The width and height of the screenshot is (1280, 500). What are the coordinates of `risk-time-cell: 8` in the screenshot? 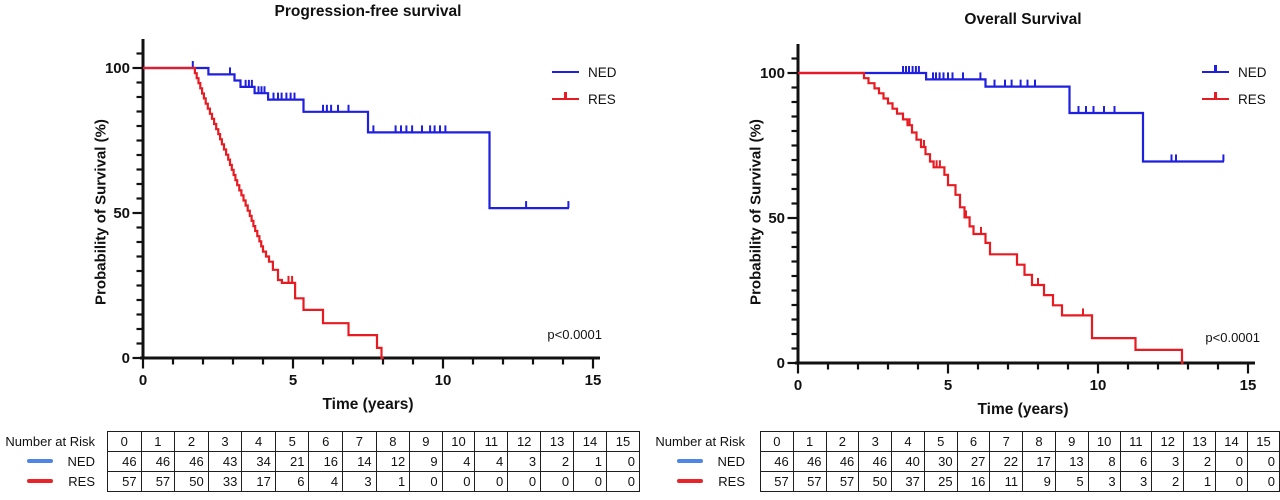 It's located at (393, 441).